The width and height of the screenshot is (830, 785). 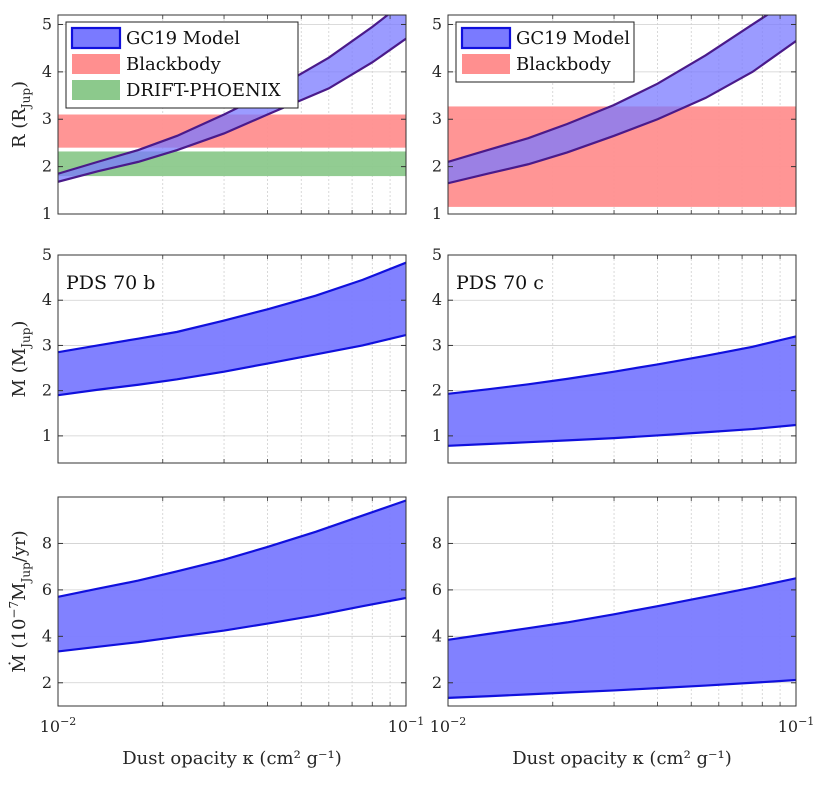 I want to click on y-axis-label: R (RJup), so click(x=21, y=114).